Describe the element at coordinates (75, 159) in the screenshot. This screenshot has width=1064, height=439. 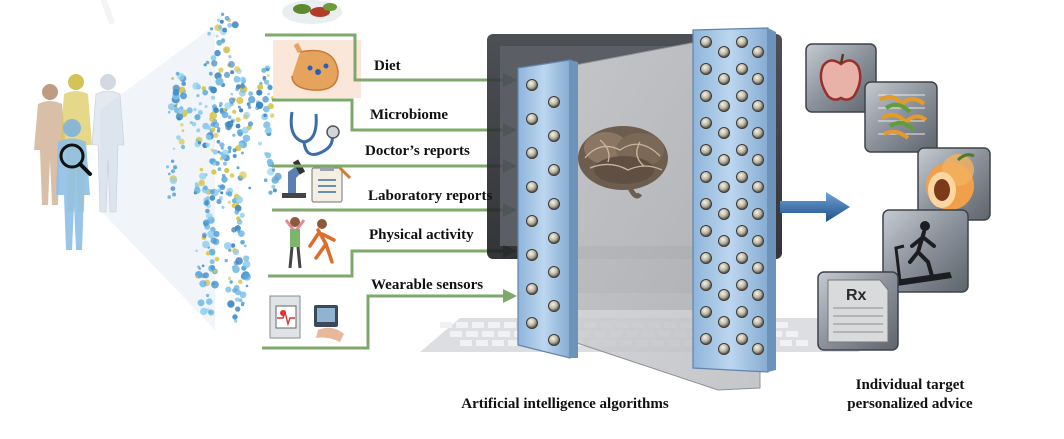
I see `magnifier-icon` at that location.